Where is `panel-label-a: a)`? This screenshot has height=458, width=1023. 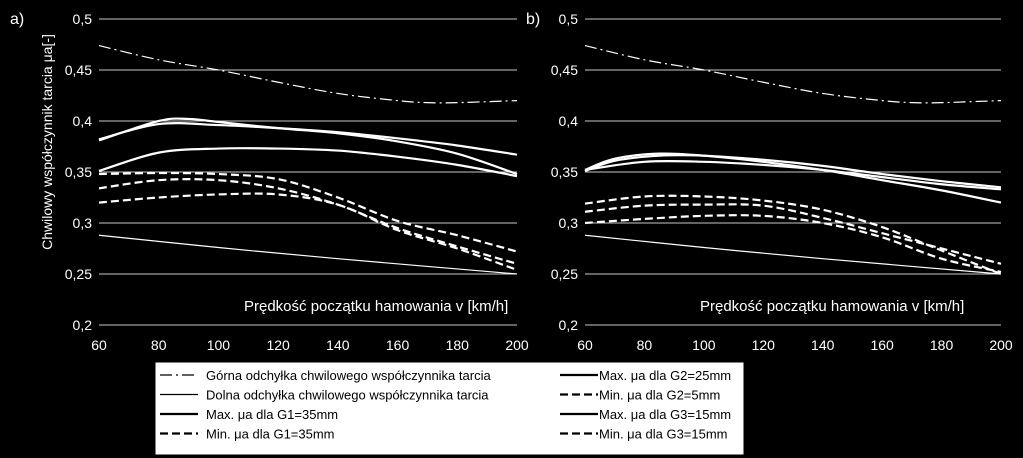
panel-label-a: a) is located at coordinates (17, 19).